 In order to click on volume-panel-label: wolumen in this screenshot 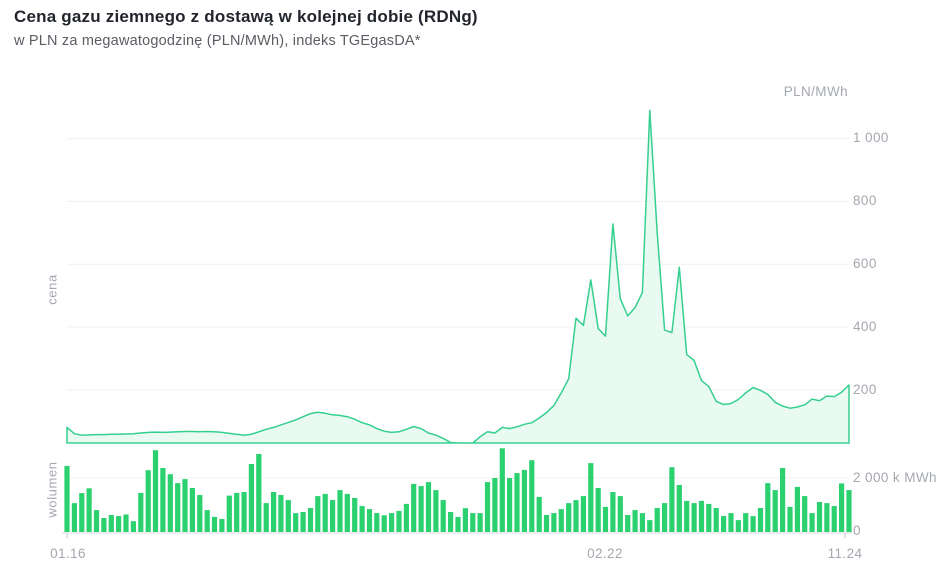, I will do `click(52, 489)`.